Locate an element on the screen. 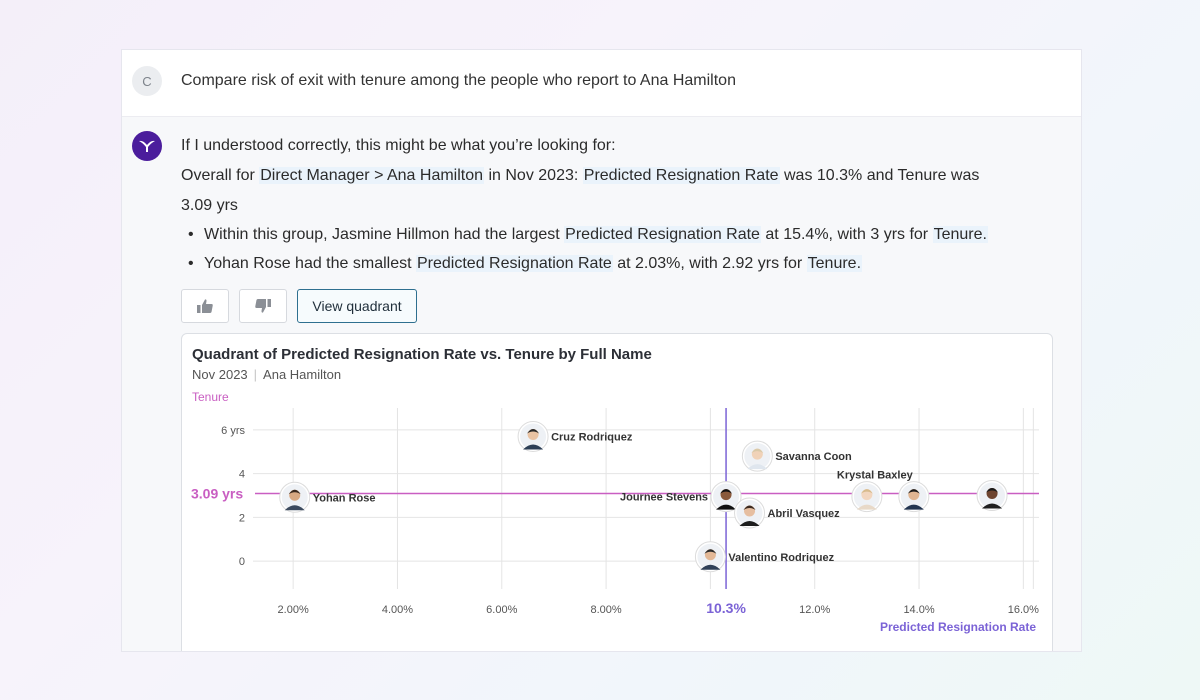  x-tick-label: 4.00% is located at coordinates (397, 610).